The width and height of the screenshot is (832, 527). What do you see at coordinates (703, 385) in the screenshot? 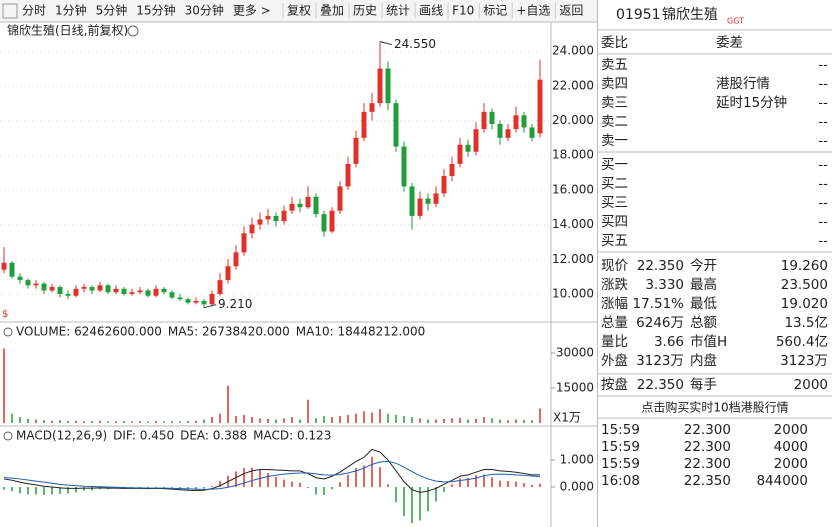
I see `stat-label: 每手` at bounding box center [703, 385].